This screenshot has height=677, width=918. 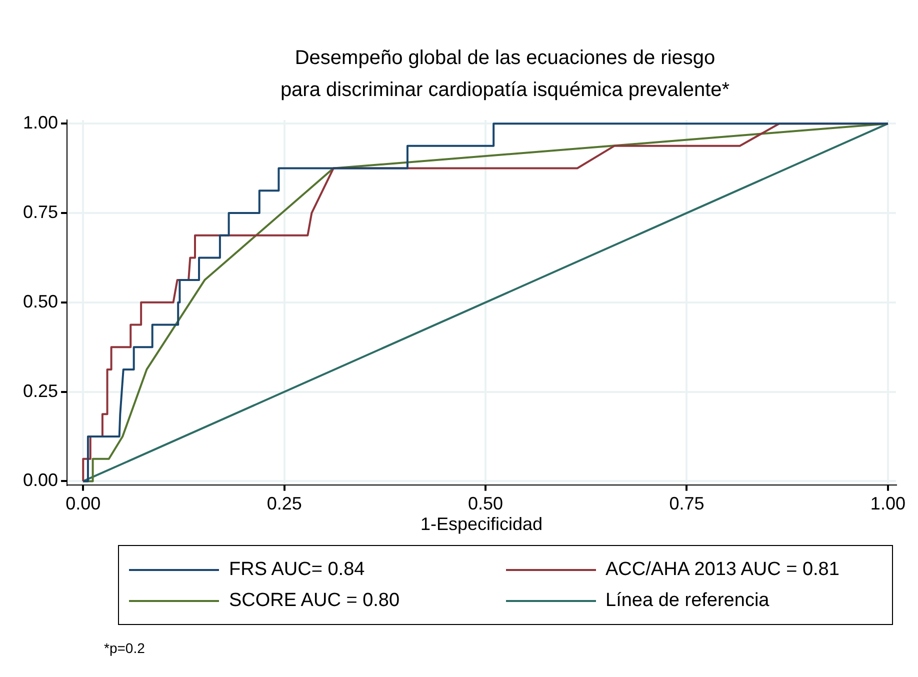 What do you see at coordinates (40, 390) in the screenshot?
I see `y-tick-label: 0.25` at bounding box center [40, 390].